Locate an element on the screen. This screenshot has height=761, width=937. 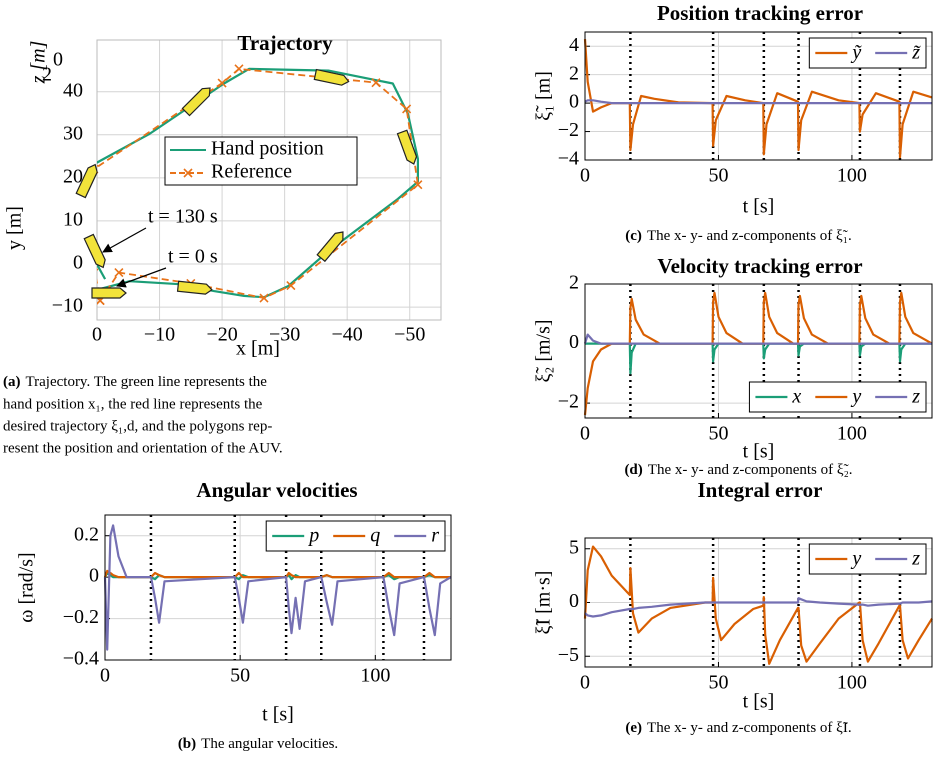
legend-label: z̃ is located at coordinates (916, 53).